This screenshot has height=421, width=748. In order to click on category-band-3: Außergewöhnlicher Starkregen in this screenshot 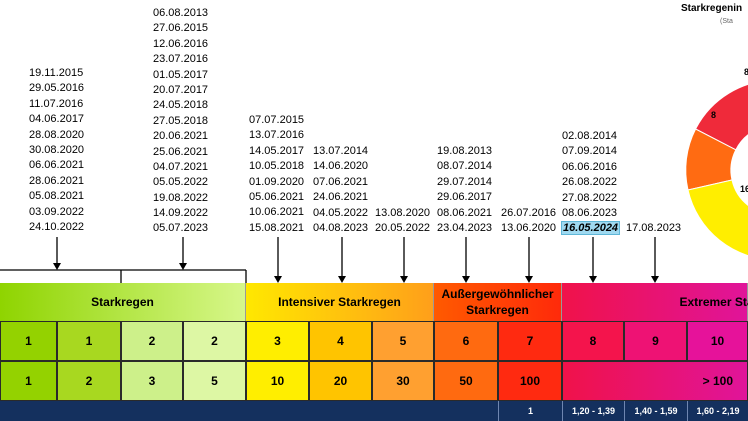, I will do `click(498, 302)`.